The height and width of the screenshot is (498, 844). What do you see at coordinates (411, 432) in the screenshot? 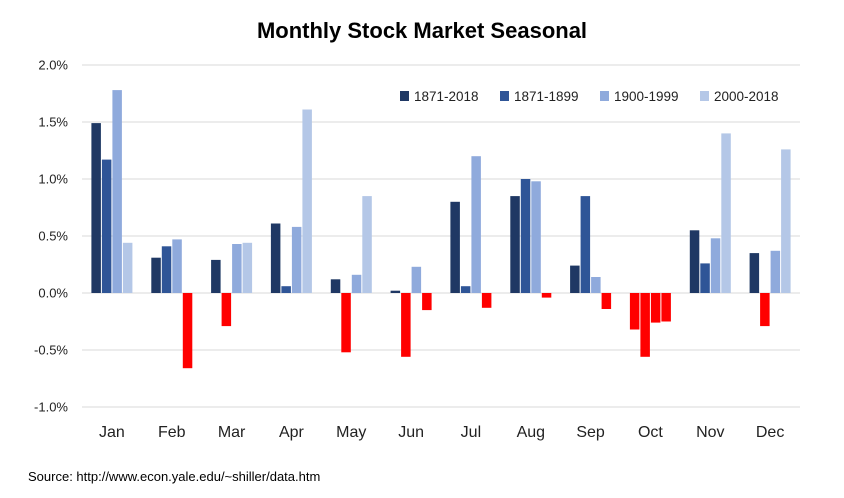
I see `x-category-label: Jun` at bounding box center [411, 432].